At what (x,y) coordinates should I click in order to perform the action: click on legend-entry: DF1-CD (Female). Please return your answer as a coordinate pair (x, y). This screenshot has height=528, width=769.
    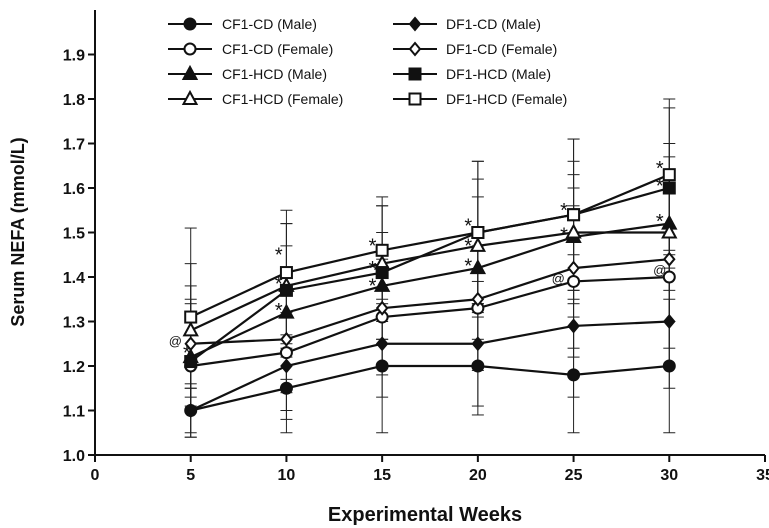
    Looking at the image, I should click on (475, 49).